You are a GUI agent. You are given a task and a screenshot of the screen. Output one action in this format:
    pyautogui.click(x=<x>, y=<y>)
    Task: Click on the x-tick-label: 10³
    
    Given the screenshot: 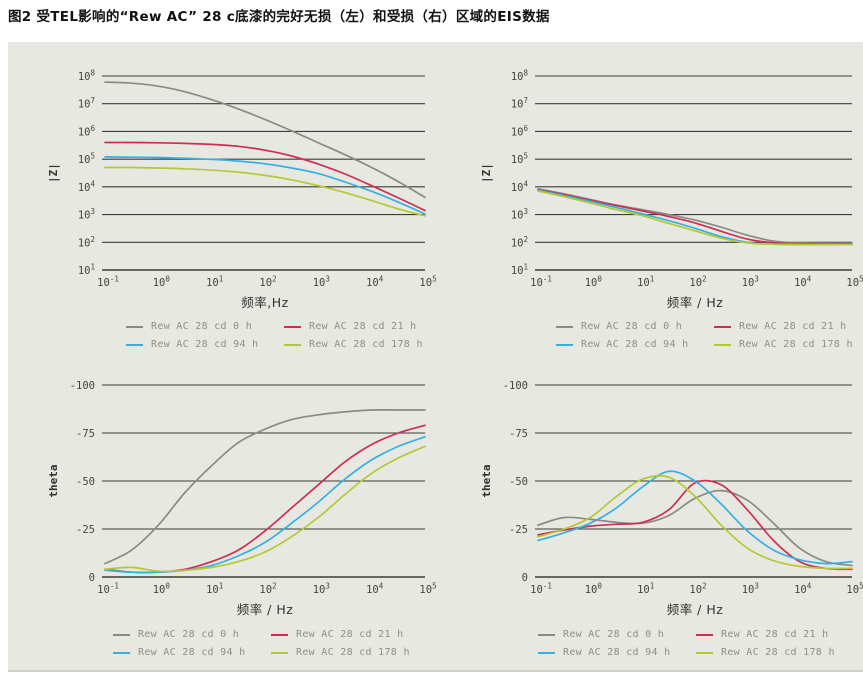 What is the action you would take?
    pyautogui.click(x=750, y=589)
    